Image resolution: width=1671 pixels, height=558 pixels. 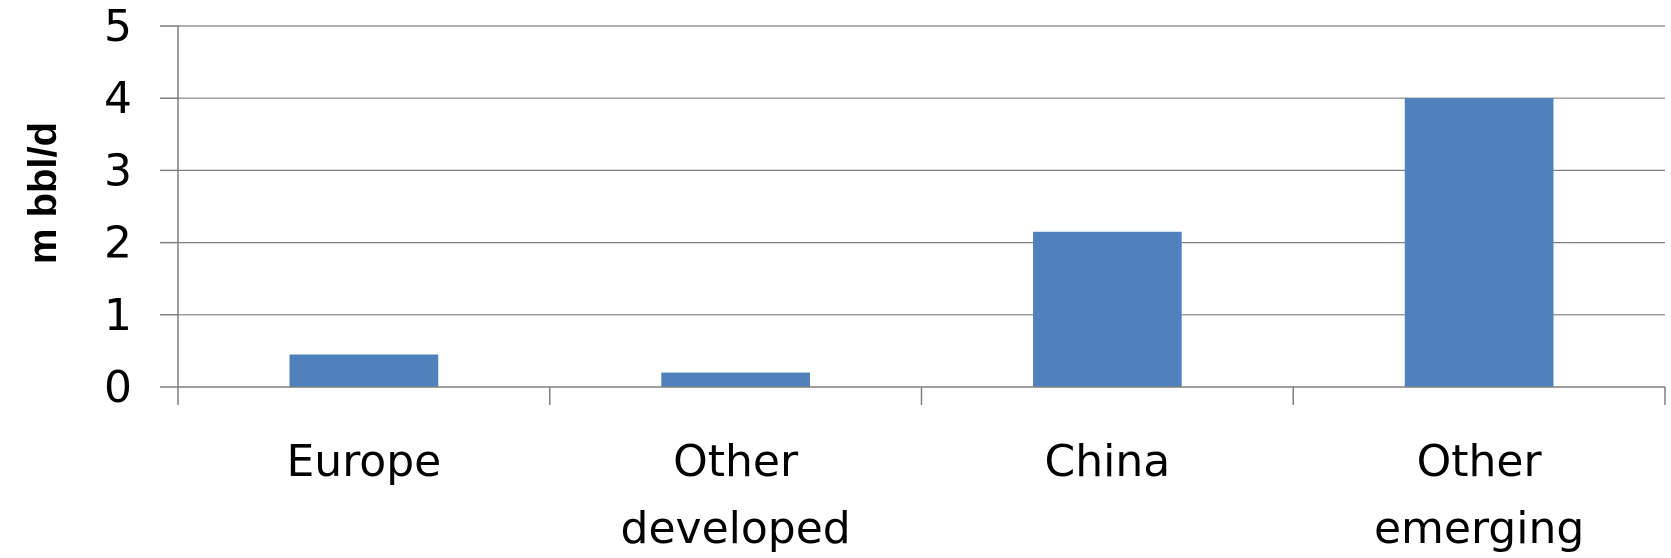 I want to click on y-axis-label: m bbl/d, so click(x=43, y=193).